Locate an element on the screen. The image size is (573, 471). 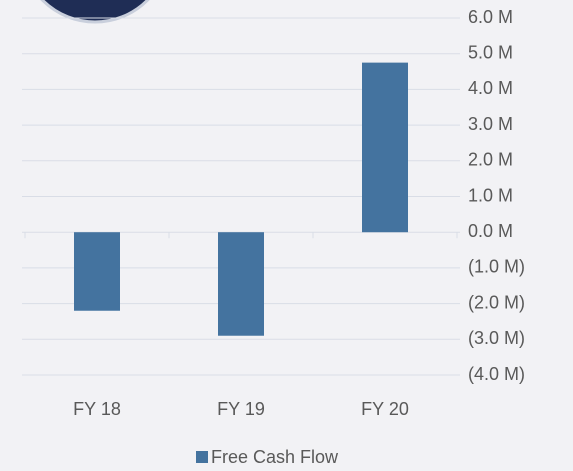
y-tick-label: (4.0 M) is located at coordinates (496, 374).